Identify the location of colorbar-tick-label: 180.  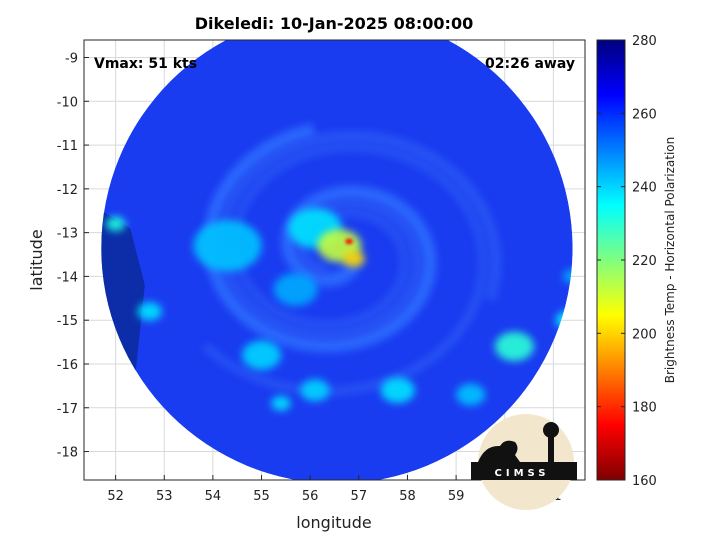
(644, 408).